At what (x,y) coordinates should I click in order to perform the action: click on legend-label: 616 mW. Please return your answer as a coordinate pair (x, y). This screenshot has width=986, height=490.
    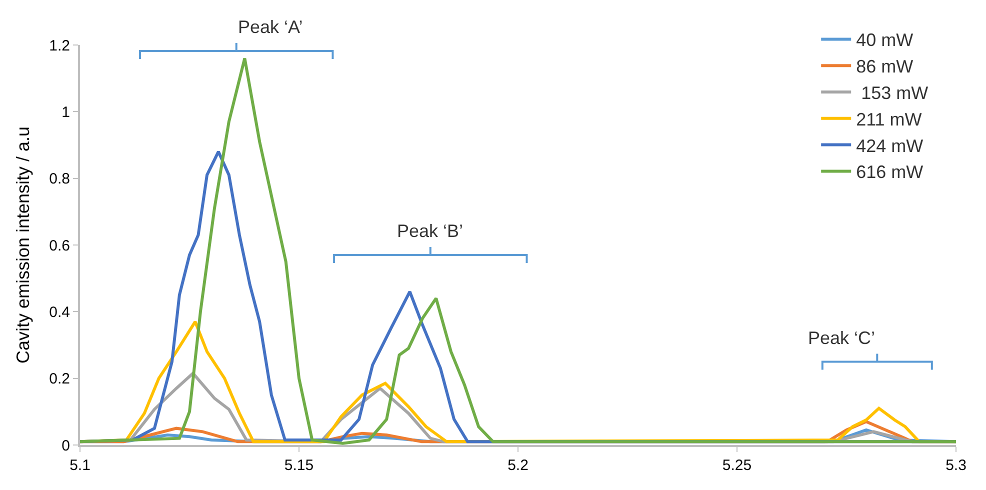
    Looking at the image, I should click on (890, 172).